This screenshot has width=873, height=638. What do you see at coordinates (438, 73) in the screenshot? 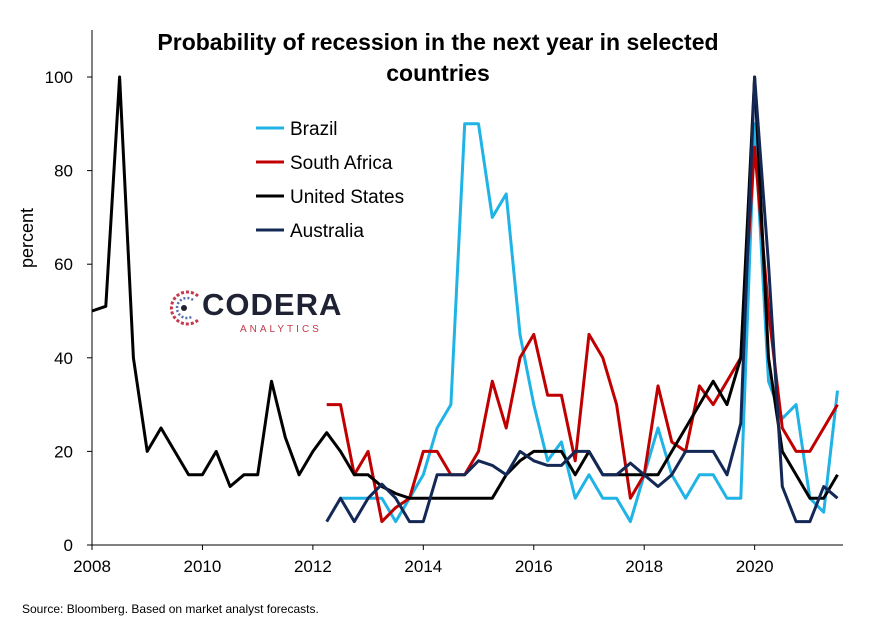
I see `chart-title-line-2: countries` at bounding box center [438, 73].